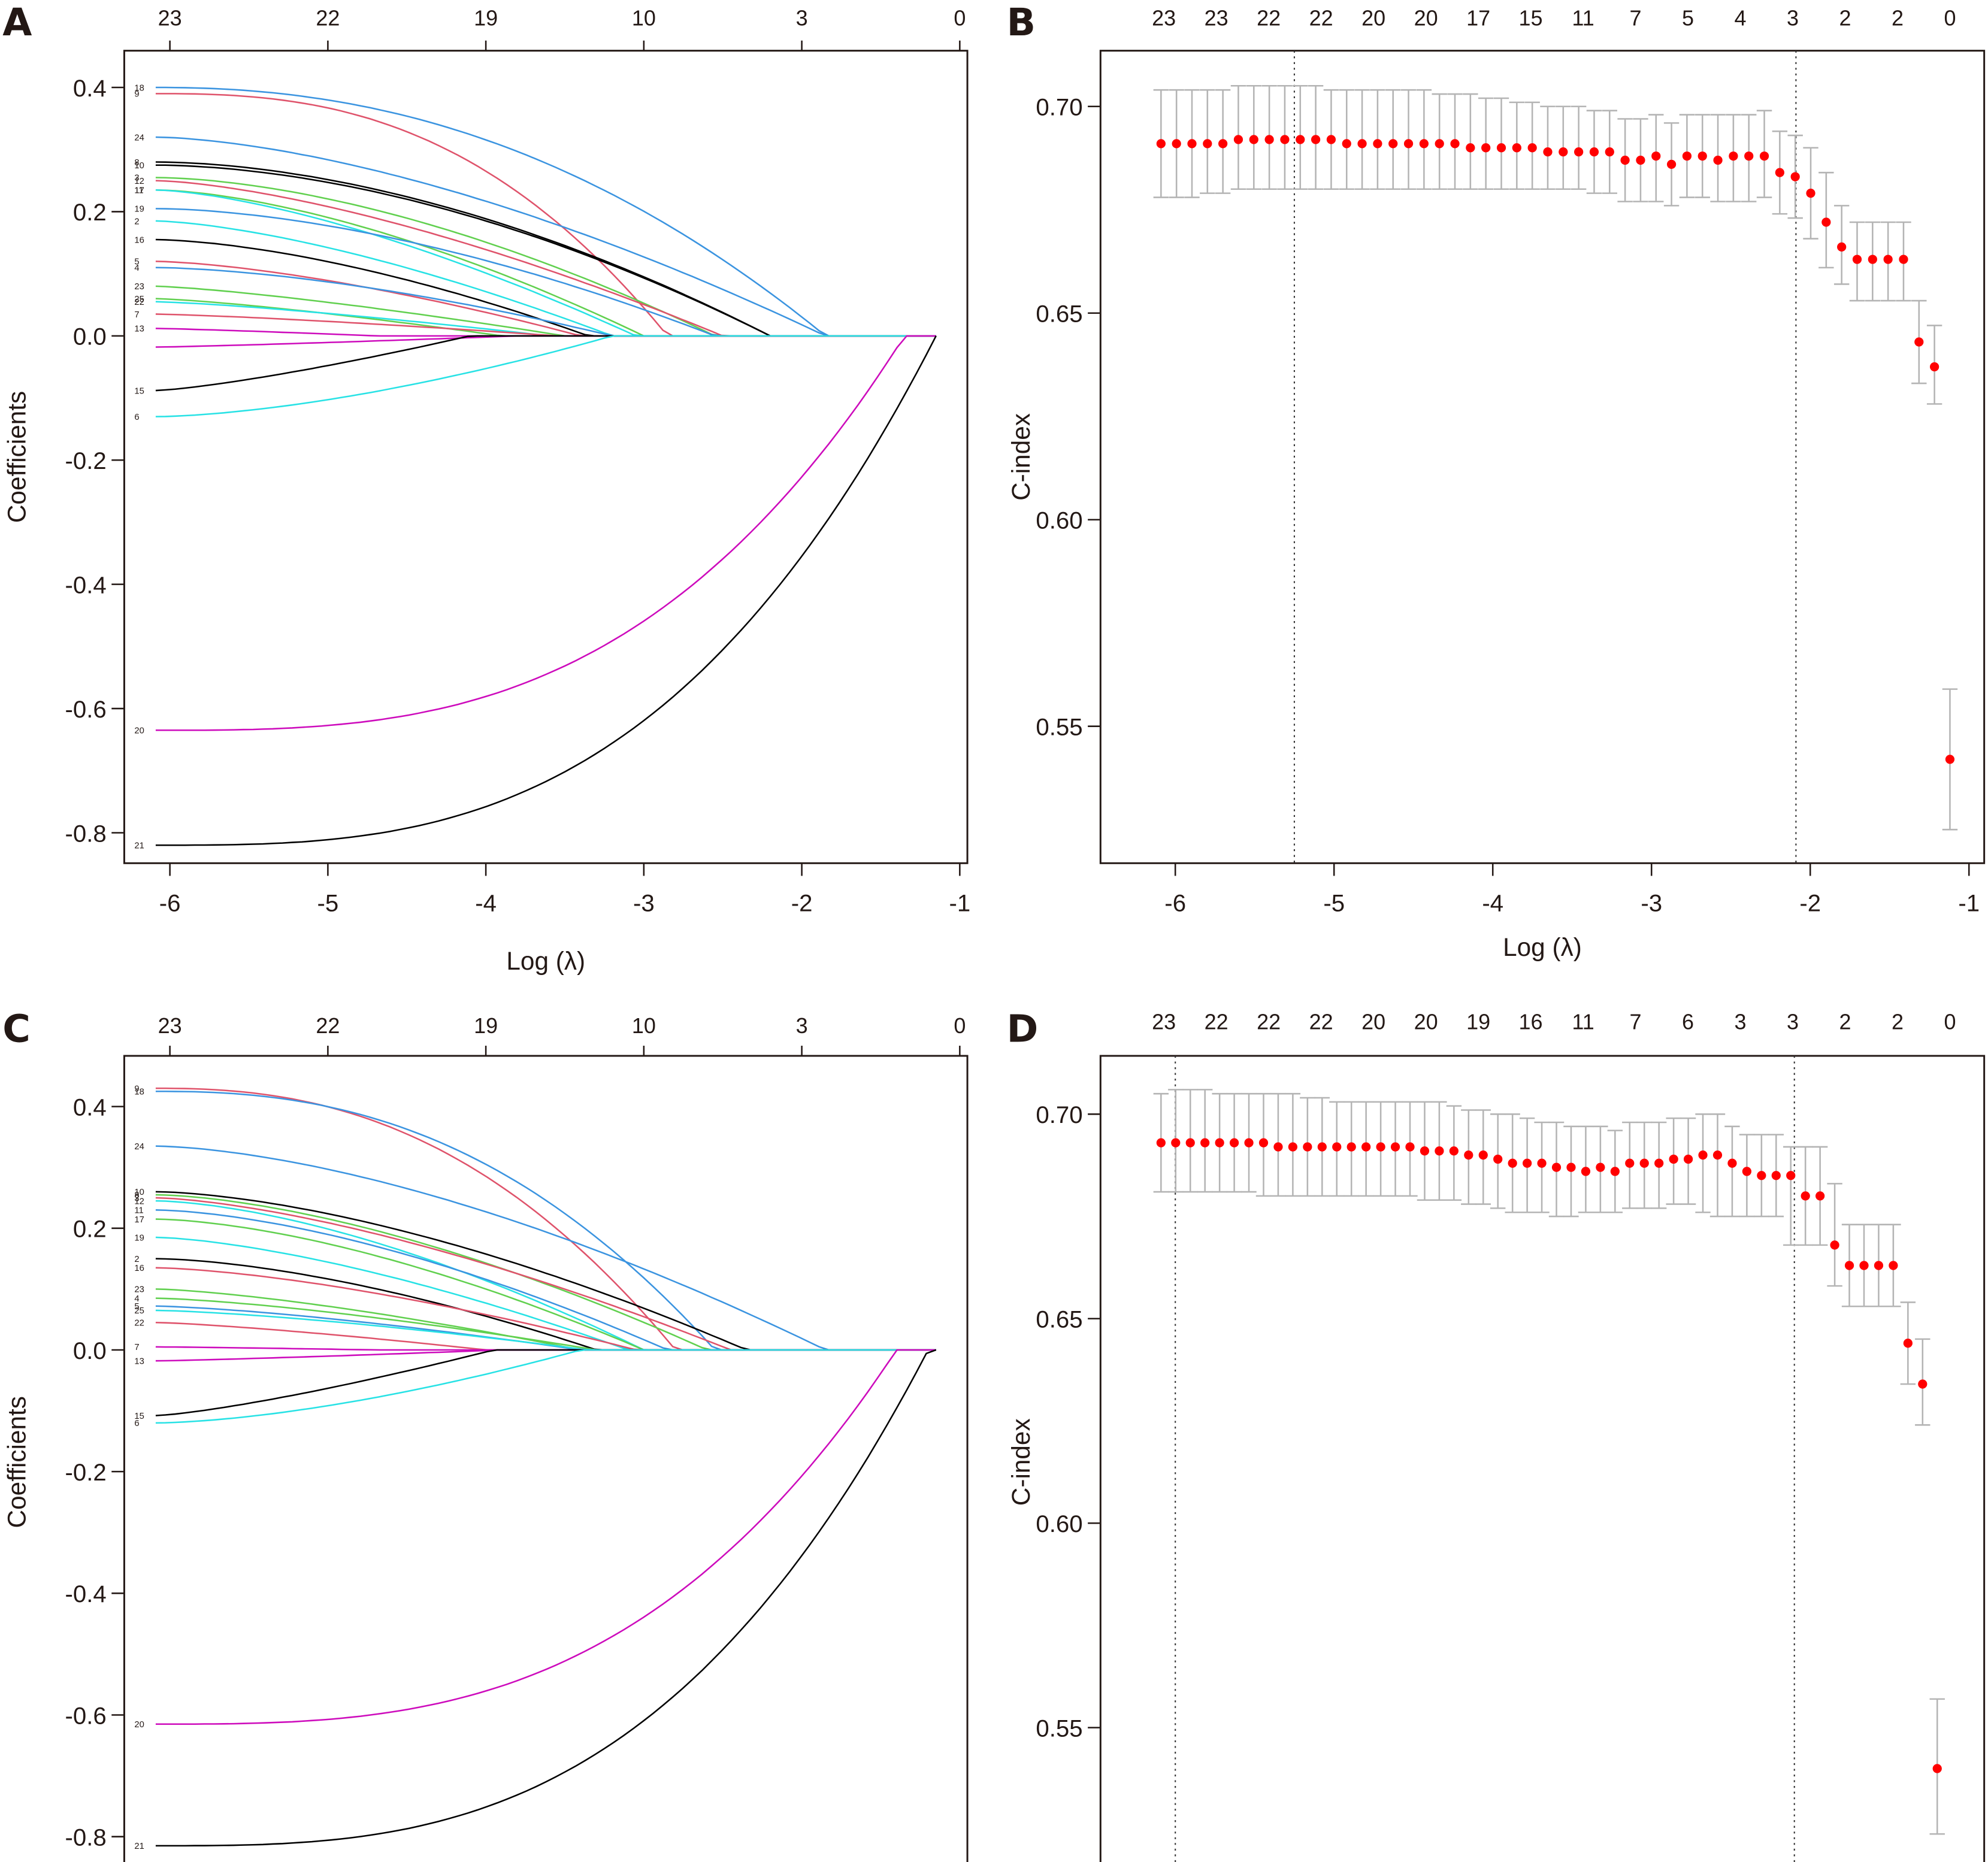  I want to click on x-tick-label: -5, so click(328, 903).